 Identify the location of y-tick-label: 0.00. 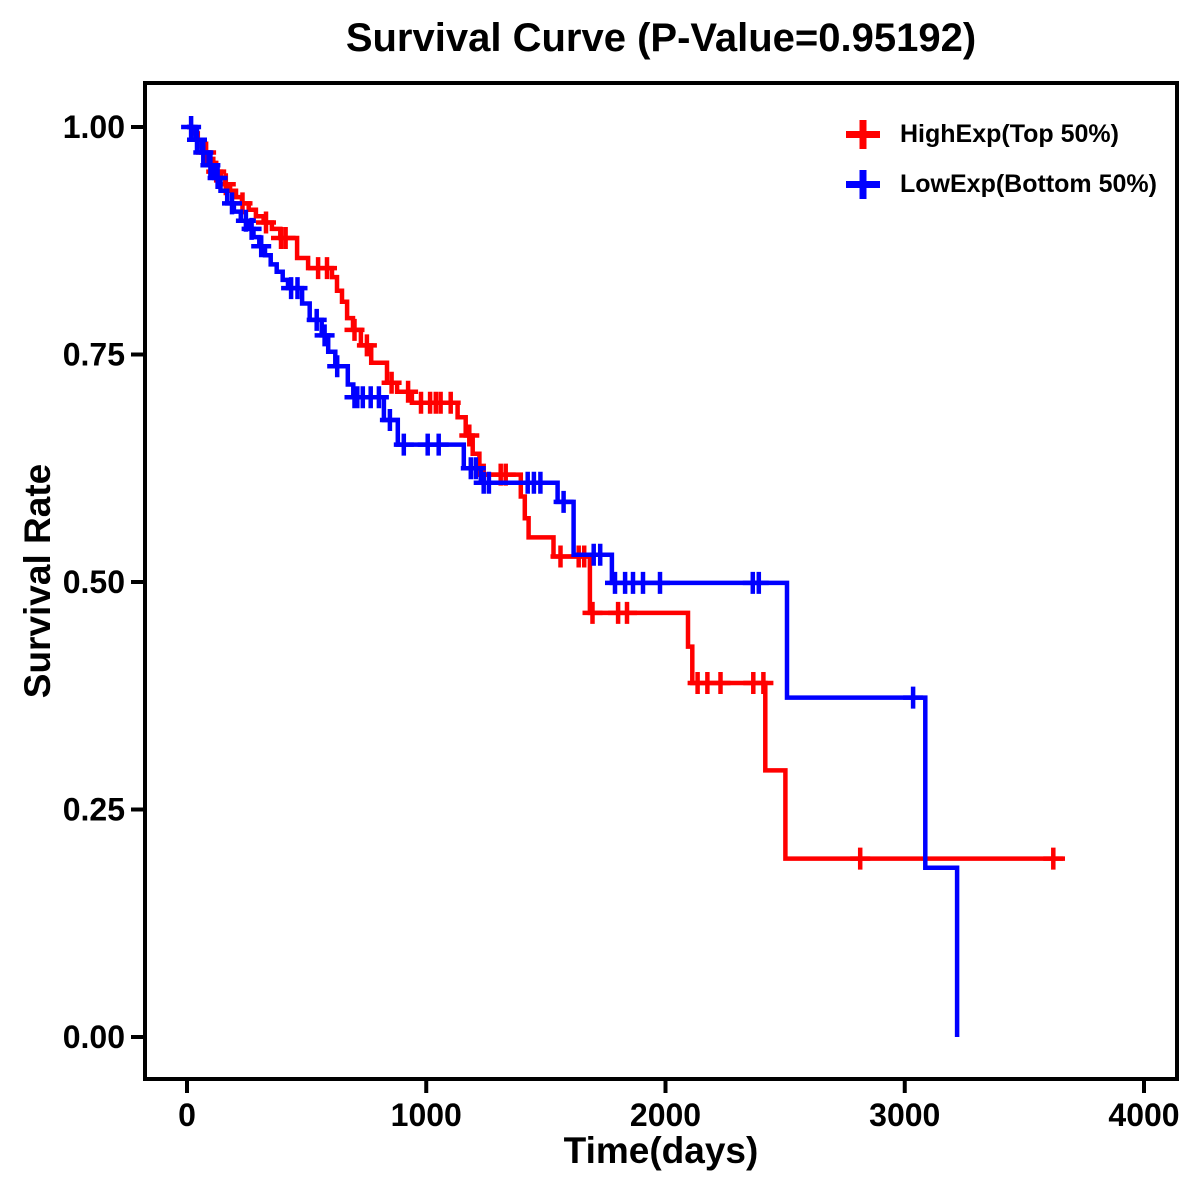
(94, 1037).